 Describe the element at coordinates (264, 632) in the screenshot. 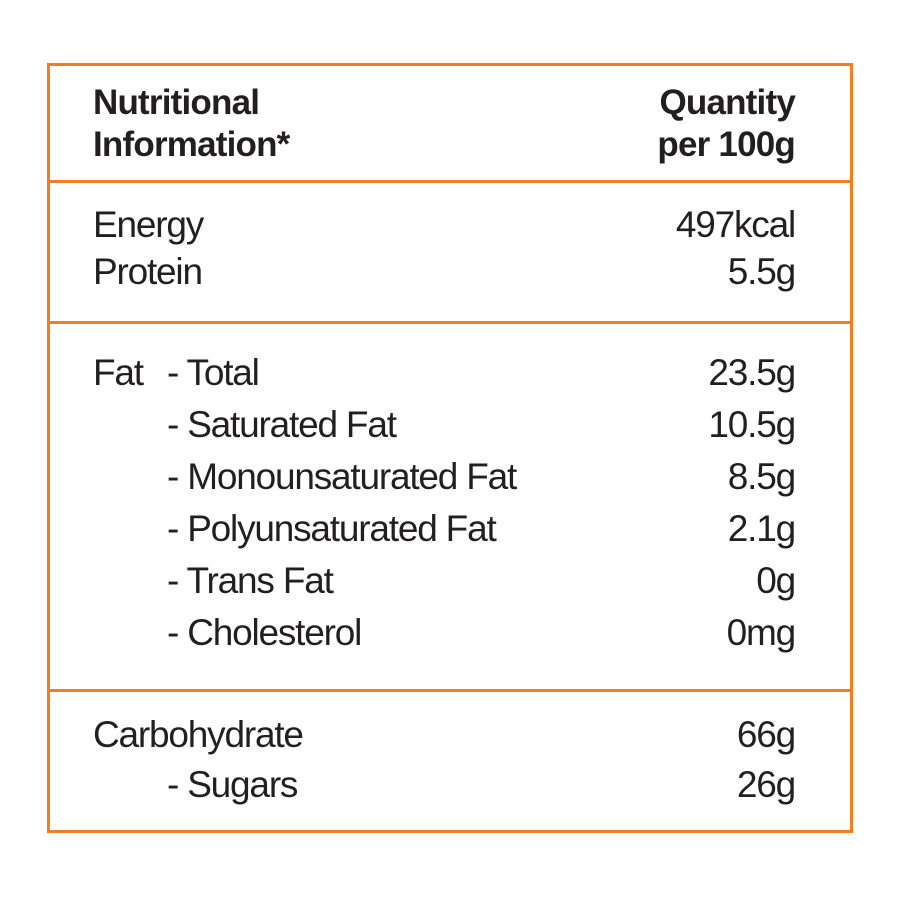

I see `row-item: - Cholesterol` at that location.